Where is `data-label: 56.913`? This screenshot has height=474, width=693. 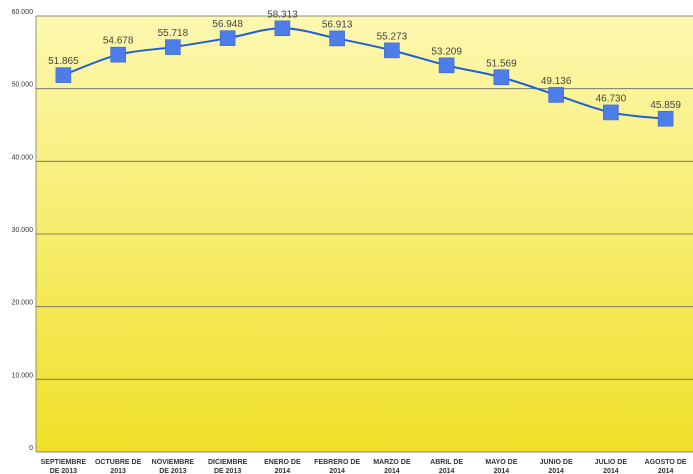 data-label: 56.913 is located at coordinates (337, 24).